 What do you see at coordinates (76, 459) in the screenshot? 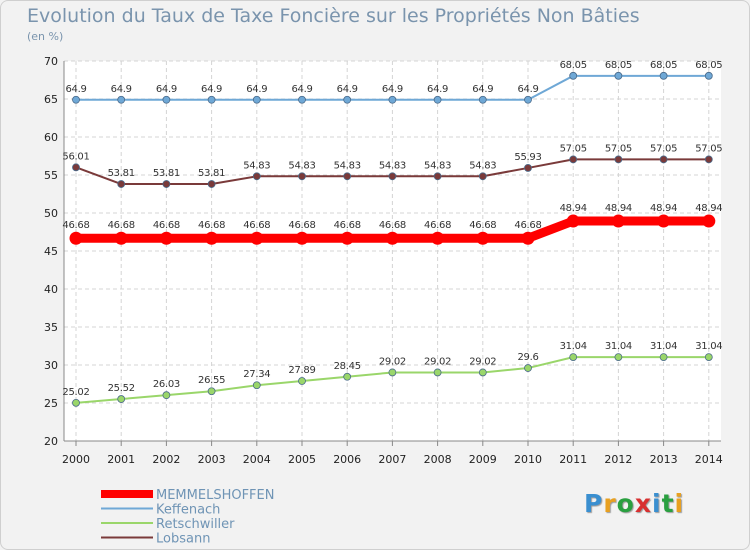
I see `x-tick-label: 2000` at bounding box center [76, 459].